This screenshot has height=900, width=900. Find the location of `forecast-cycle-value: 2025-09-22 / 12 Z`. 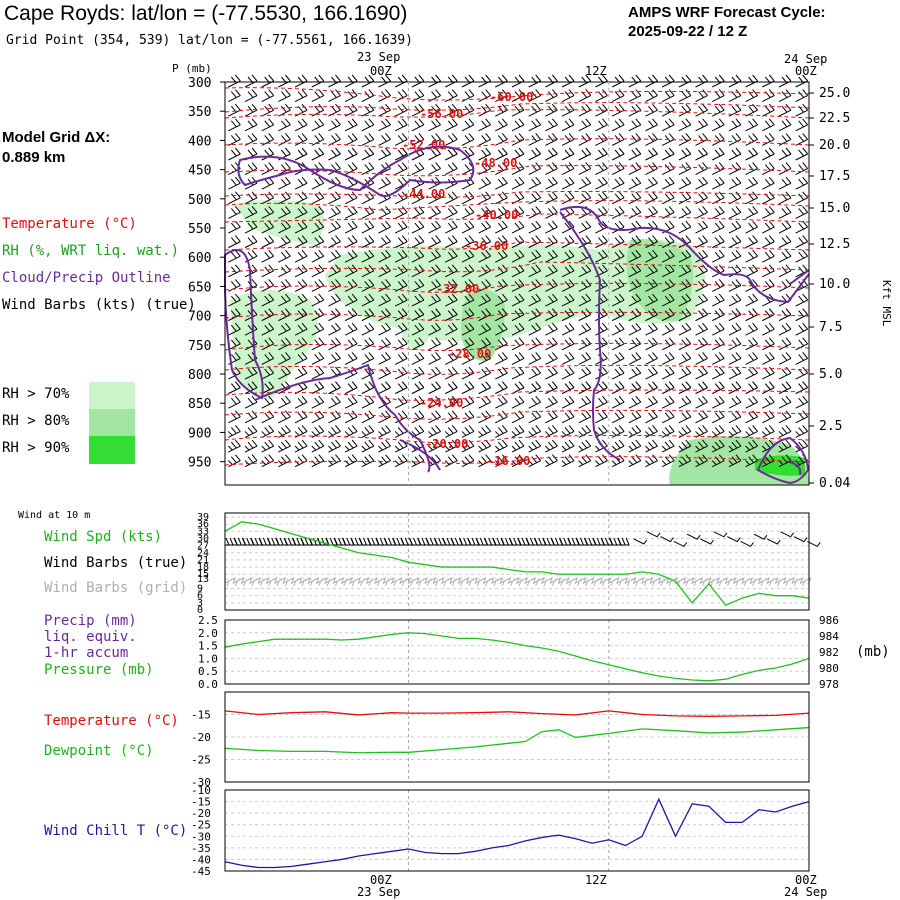

forecast-cycle-value: 2025-09-22 / 12 Z is located at coordinates (688, 31).